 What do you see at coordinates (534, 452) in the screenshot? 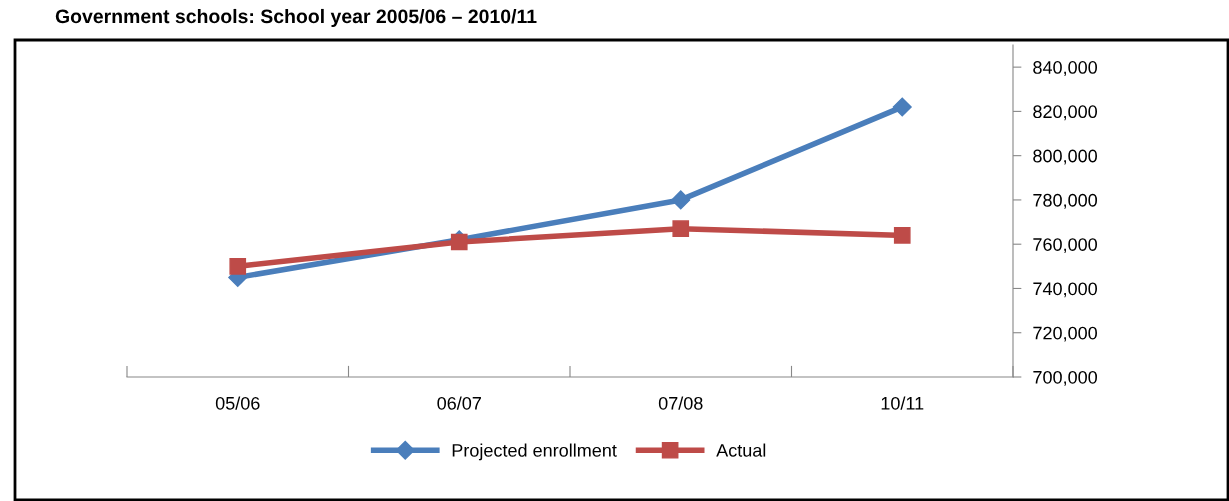
I see `legend-label: Projected enrollment` at bounding box center [534, 452].